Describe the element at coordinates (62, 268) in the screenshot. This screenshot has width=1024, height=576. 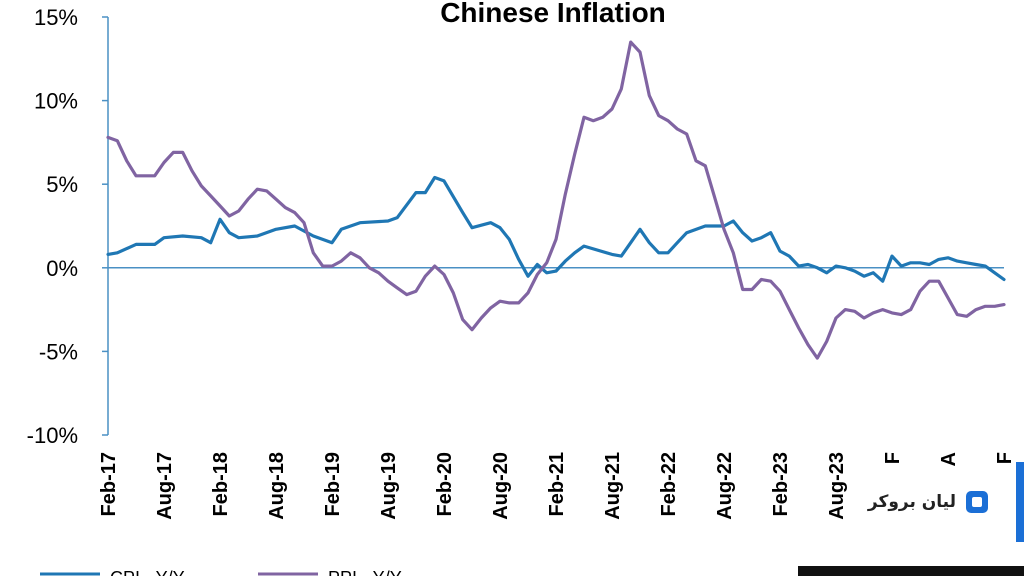
I see `y-tick-label: 0%` at that location.